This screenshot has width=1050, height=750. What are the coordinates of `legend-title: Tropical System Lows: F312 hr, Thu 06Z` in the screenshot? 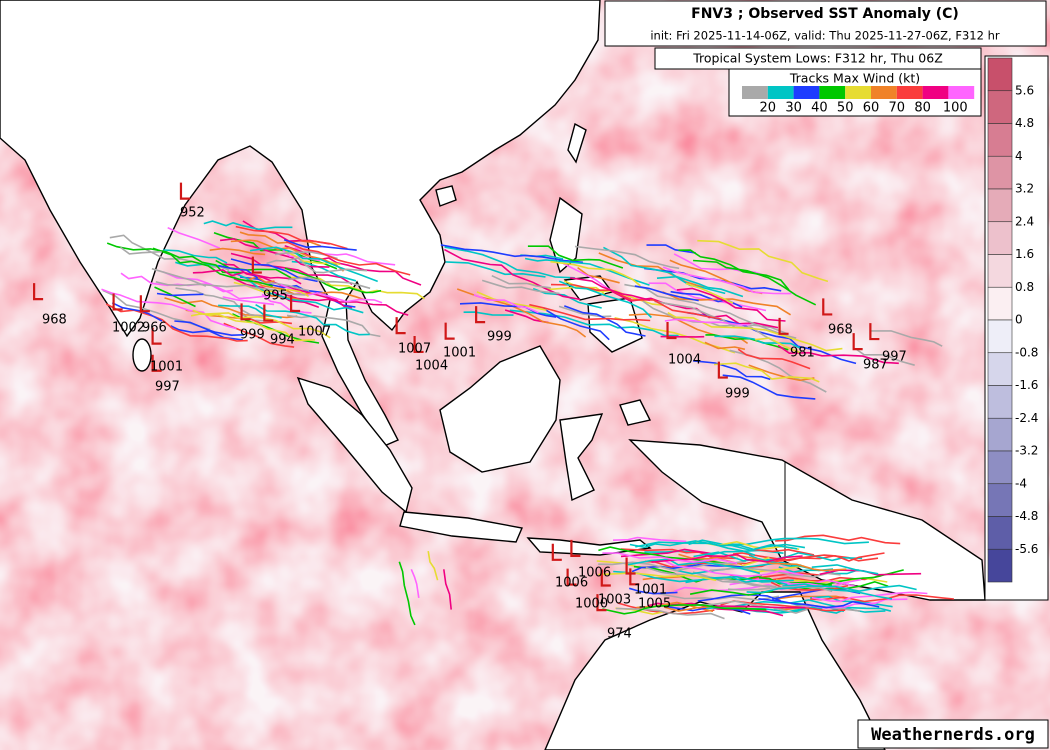 It's located at (817, 58).